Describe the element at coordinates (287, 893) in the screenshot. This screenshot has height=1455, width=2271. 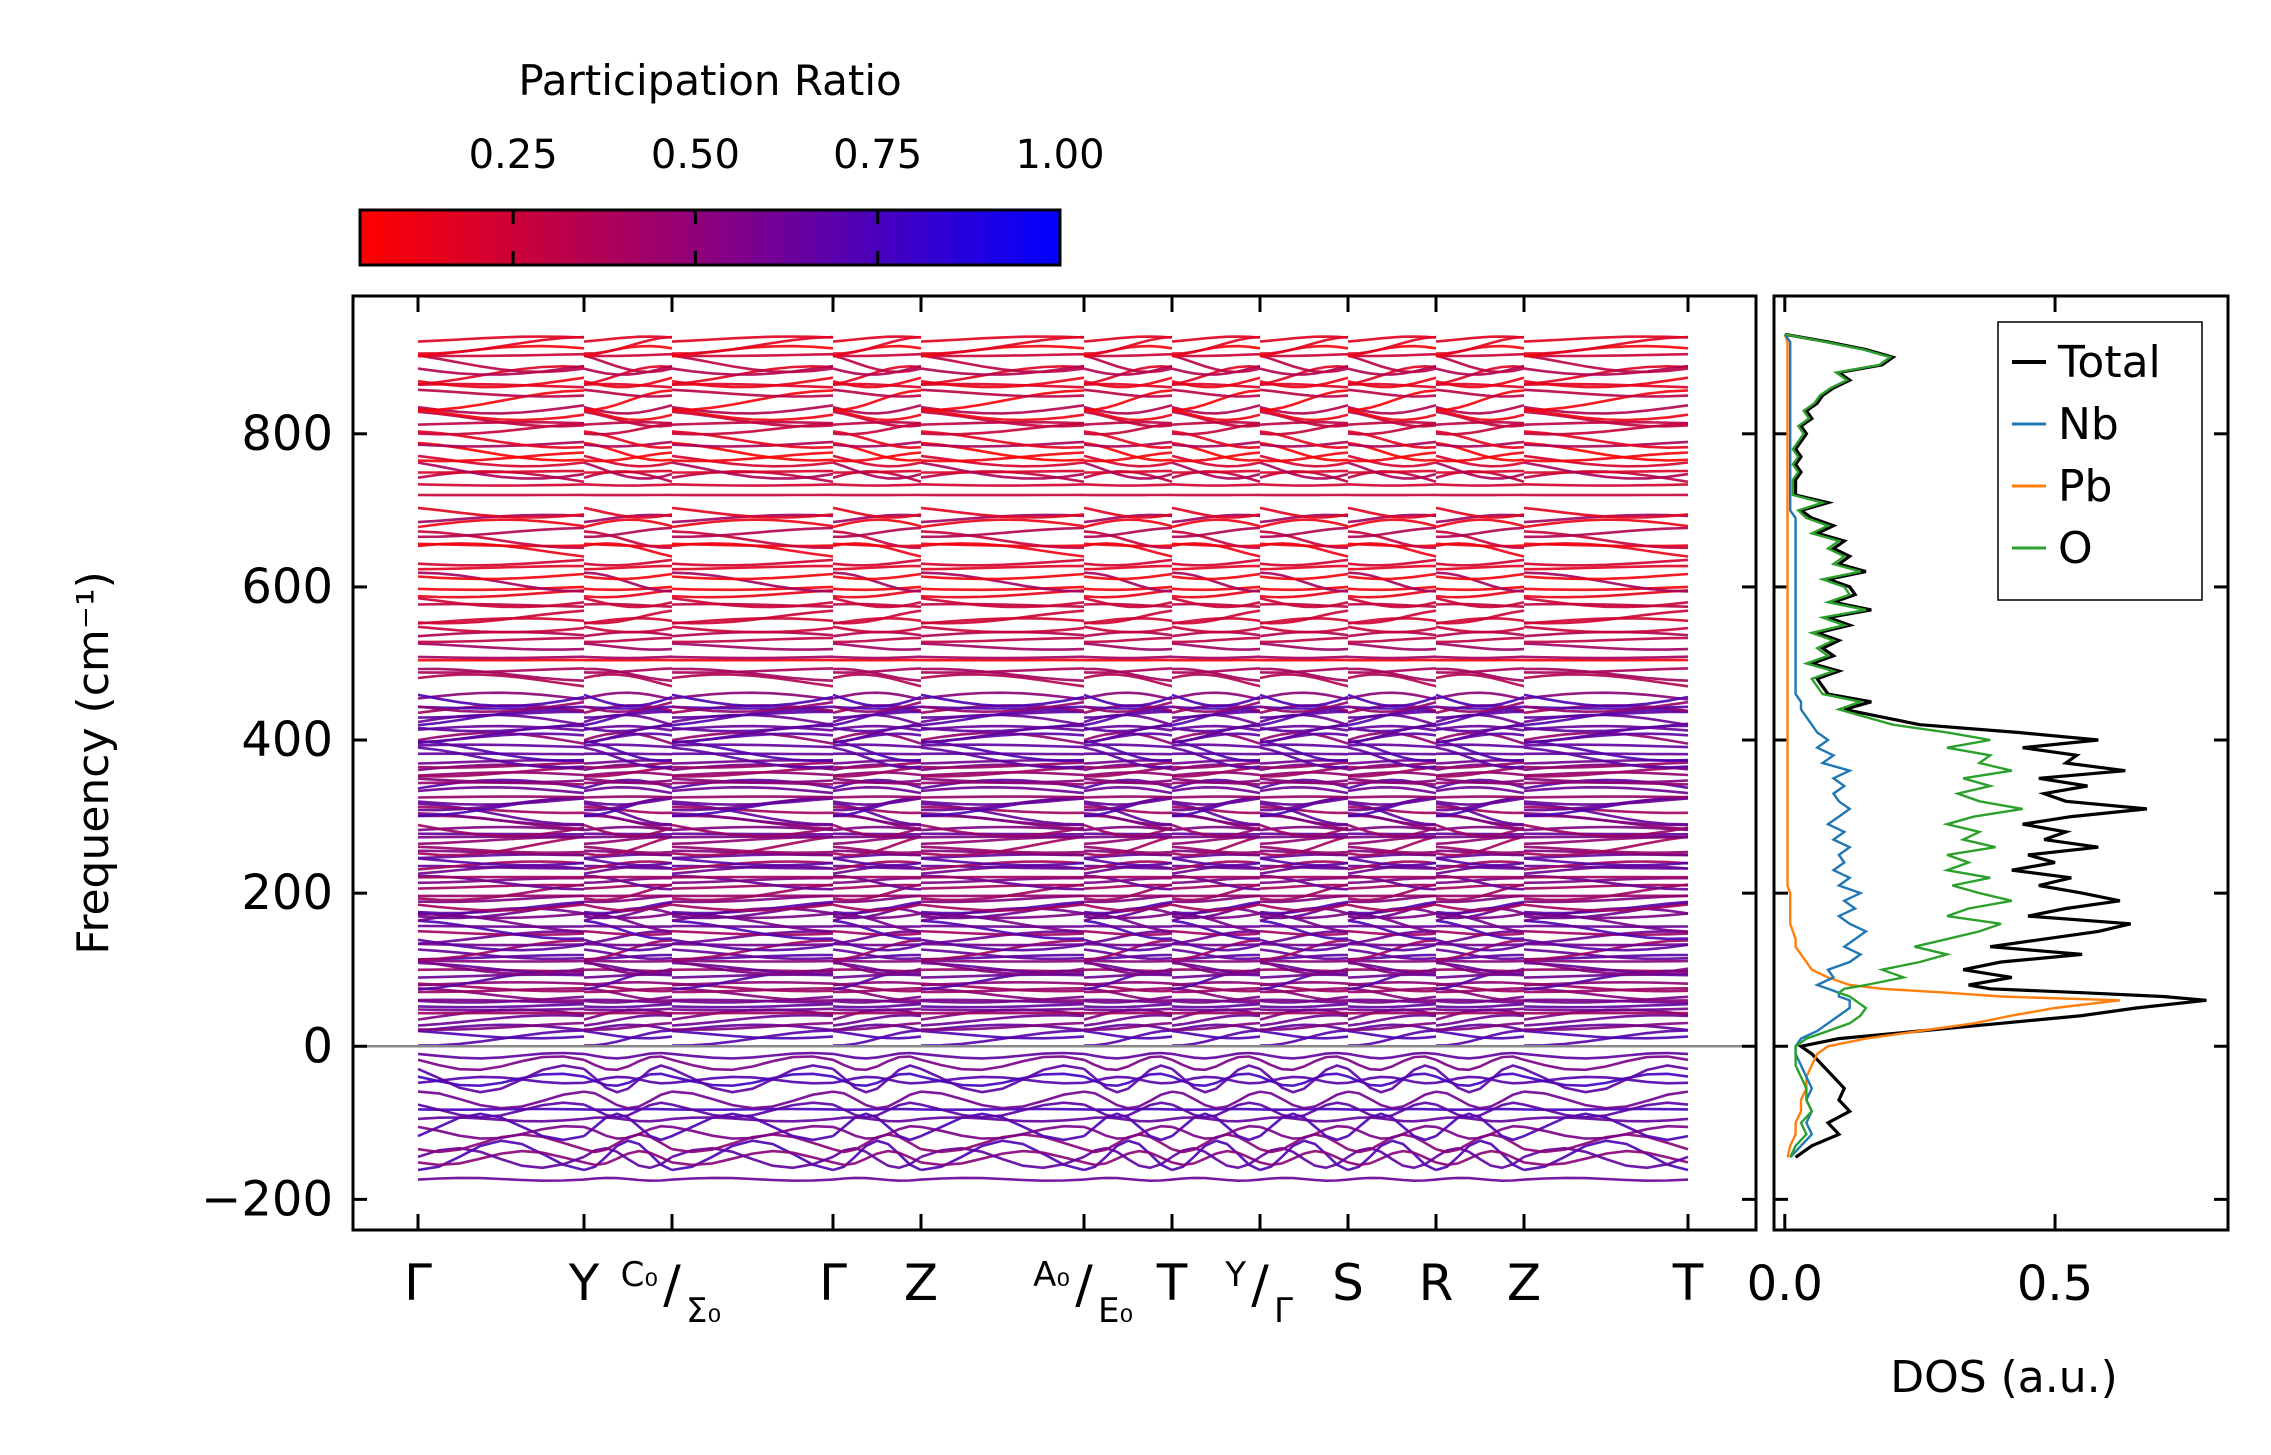
I see `y-tick-label: 200` at that location.